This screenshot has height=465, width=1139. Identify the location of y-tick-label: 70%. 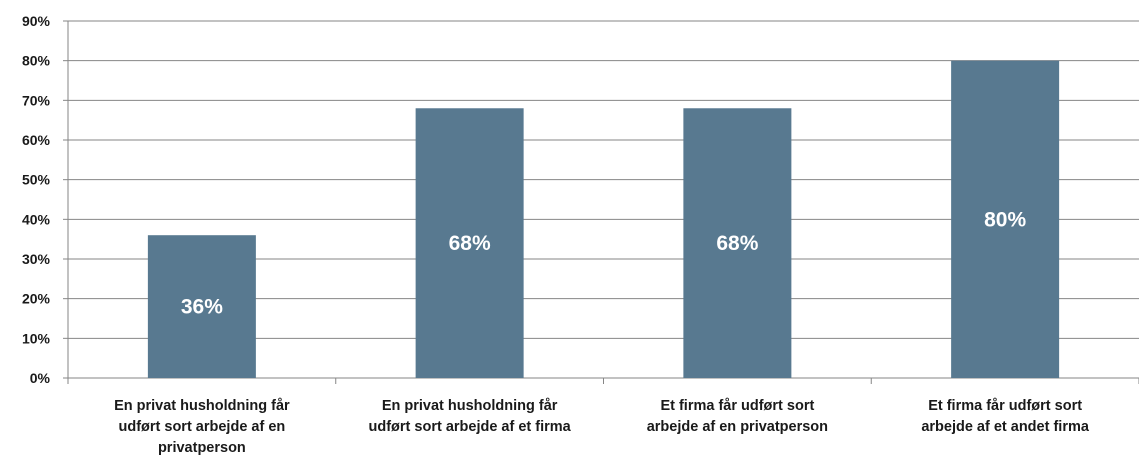
(36, 100).